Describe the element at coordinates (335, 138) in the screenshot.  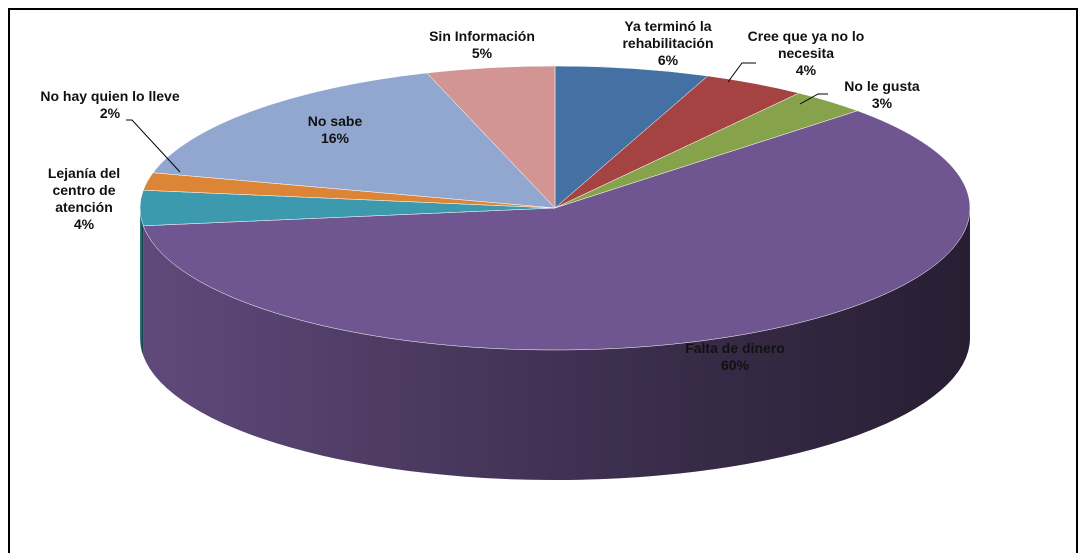
I see `slice-value: 16%` at that location.